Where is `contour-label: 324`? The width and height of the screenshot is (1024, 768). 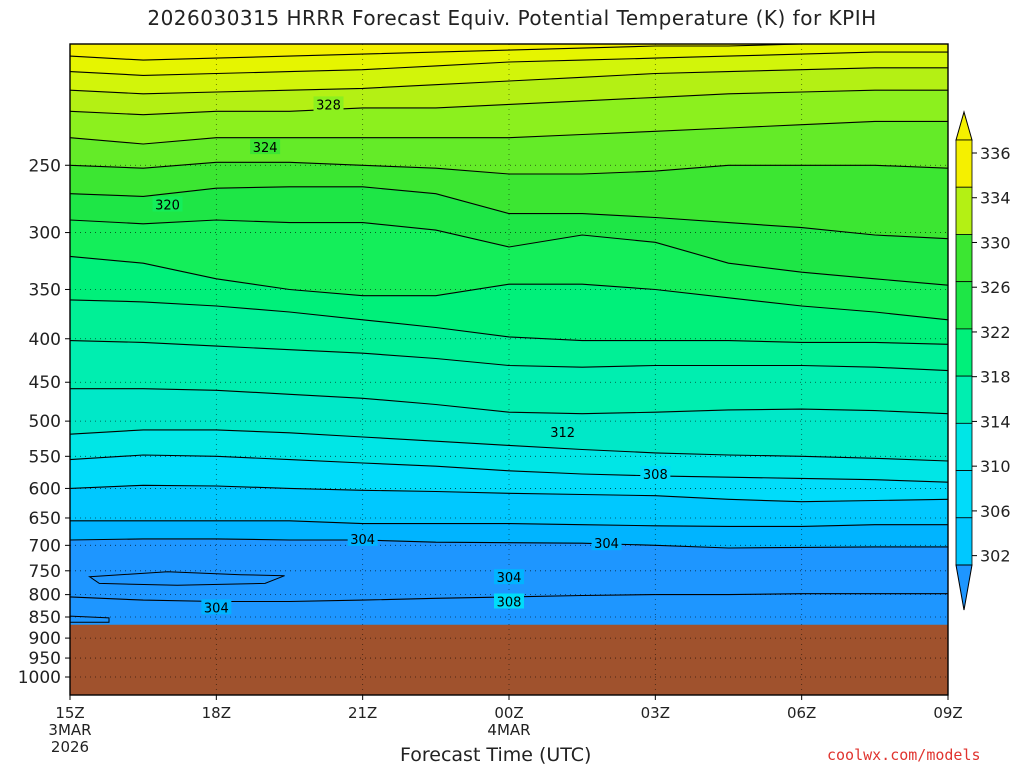 contour-label: 324 is located at coordinates (265, 148).